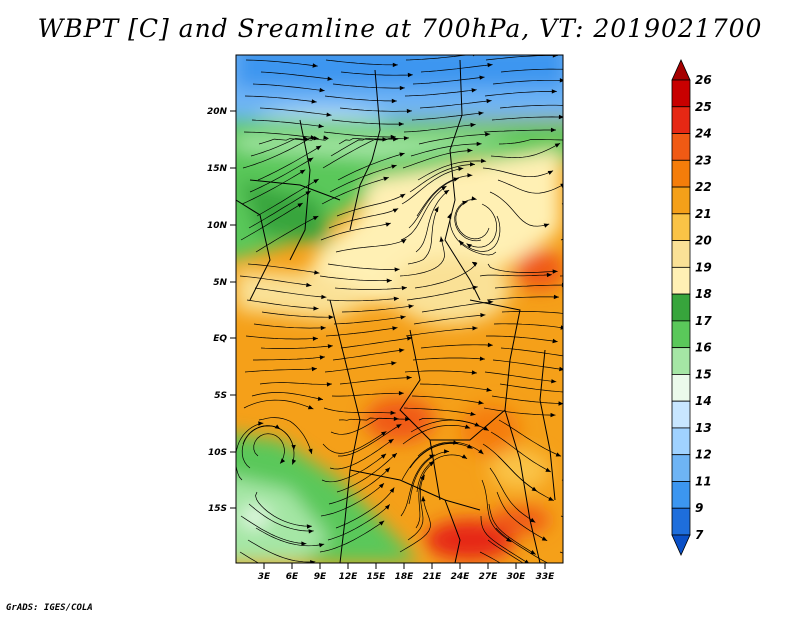 Image resolution: width=800 pixels, height=618 pixels. I want to click on colorbar-label: 14, so click(703, 401).